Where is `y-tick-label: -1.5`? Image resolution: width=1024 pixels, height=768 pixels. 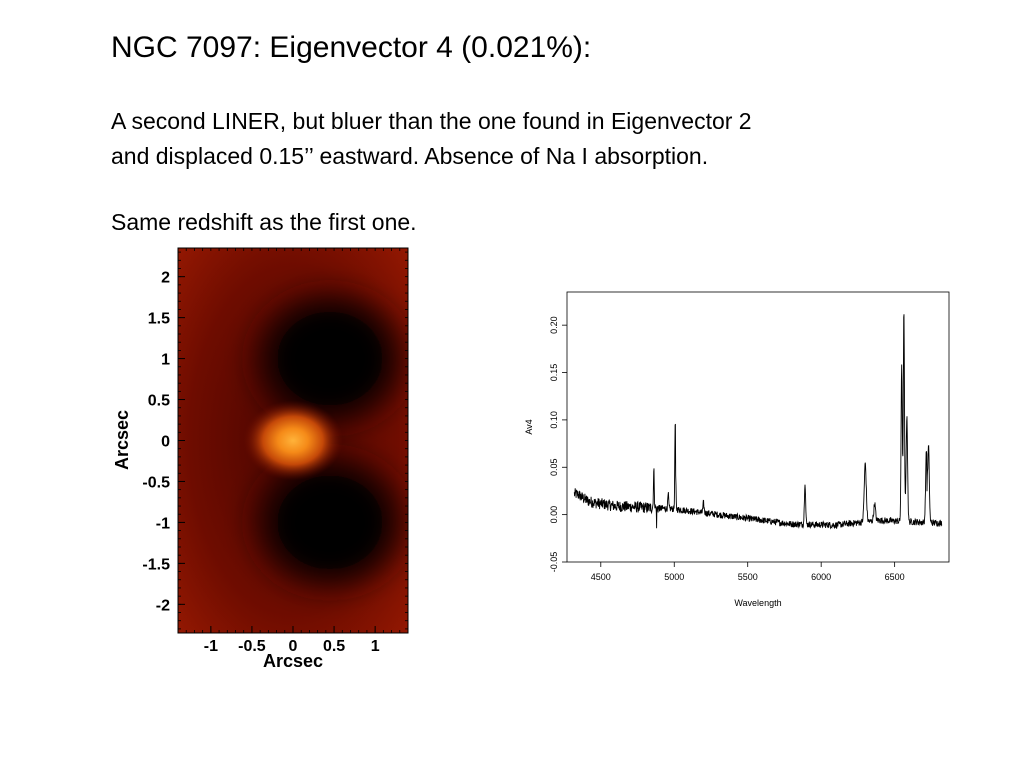
y-tick-label: -1.5 is located at coordinates (156, 564).